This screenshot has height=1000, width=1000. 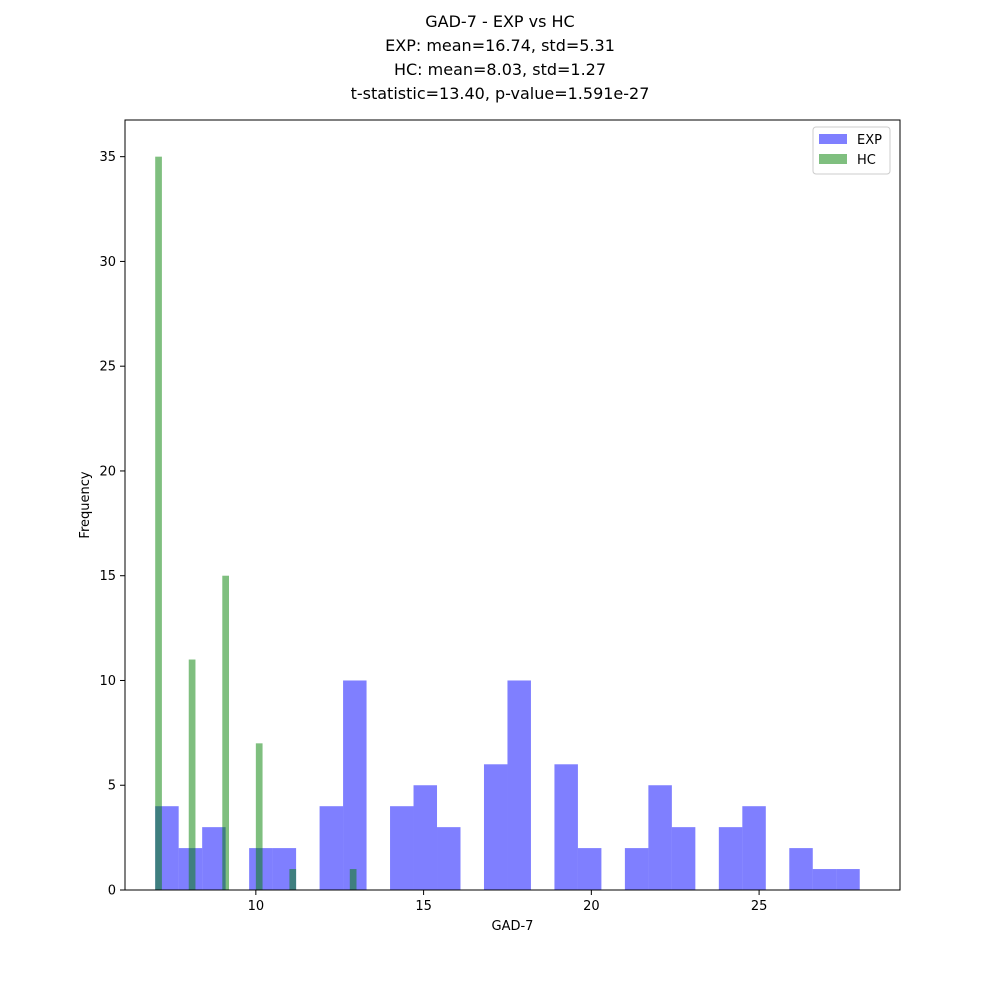 I want to click on x-axis-label: GAD-7, so click(x=513, y=926).